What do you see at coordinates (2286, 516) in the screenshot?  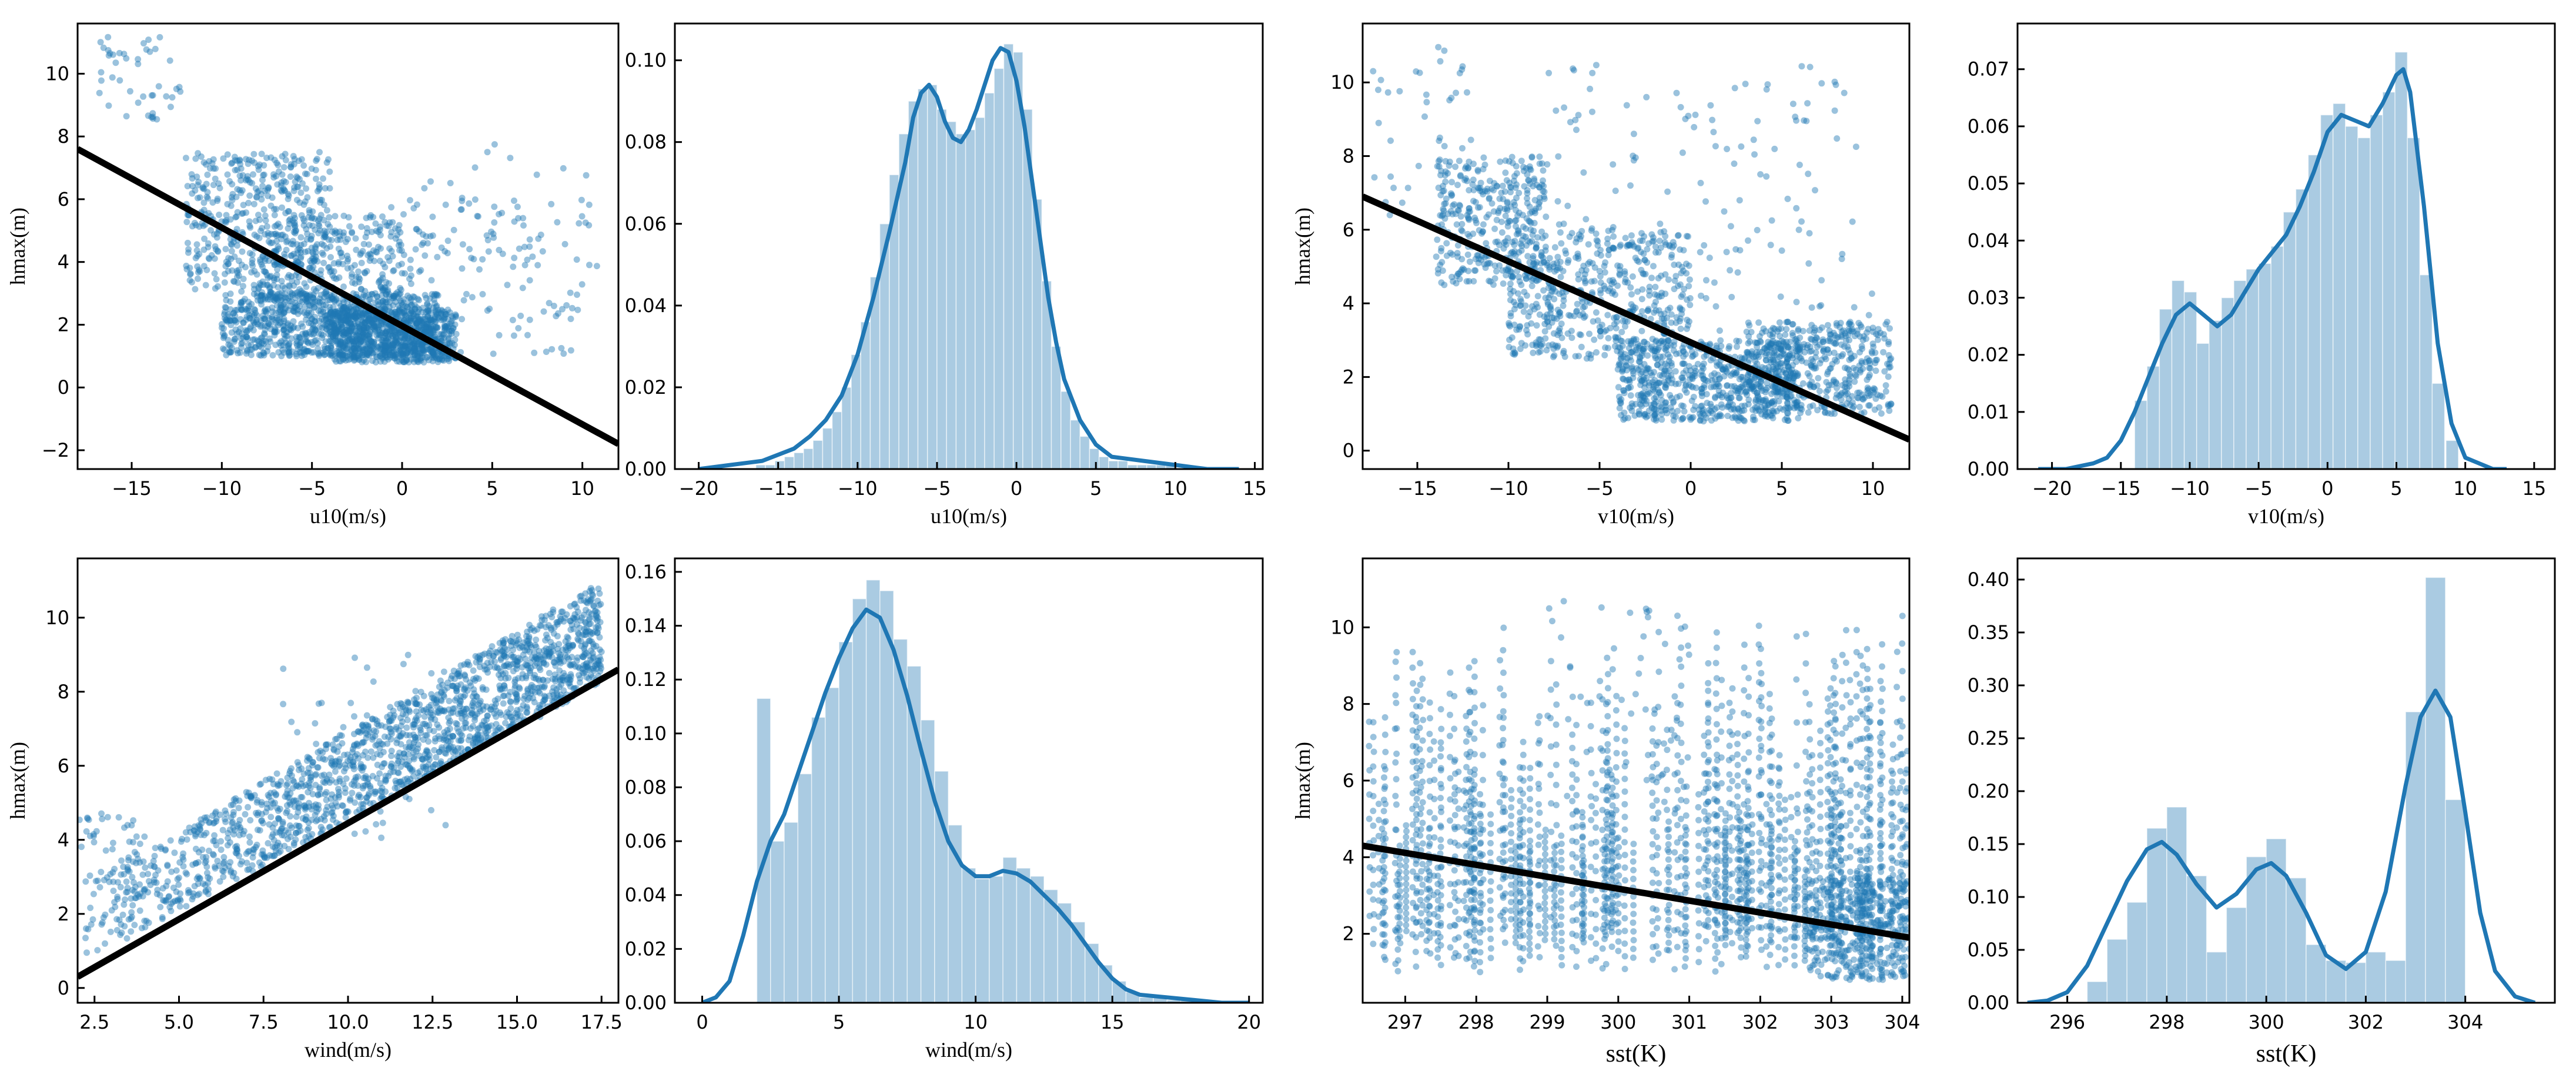 I see `x-axis-label: v10(m/s)` at bounding box center [2286, 516].